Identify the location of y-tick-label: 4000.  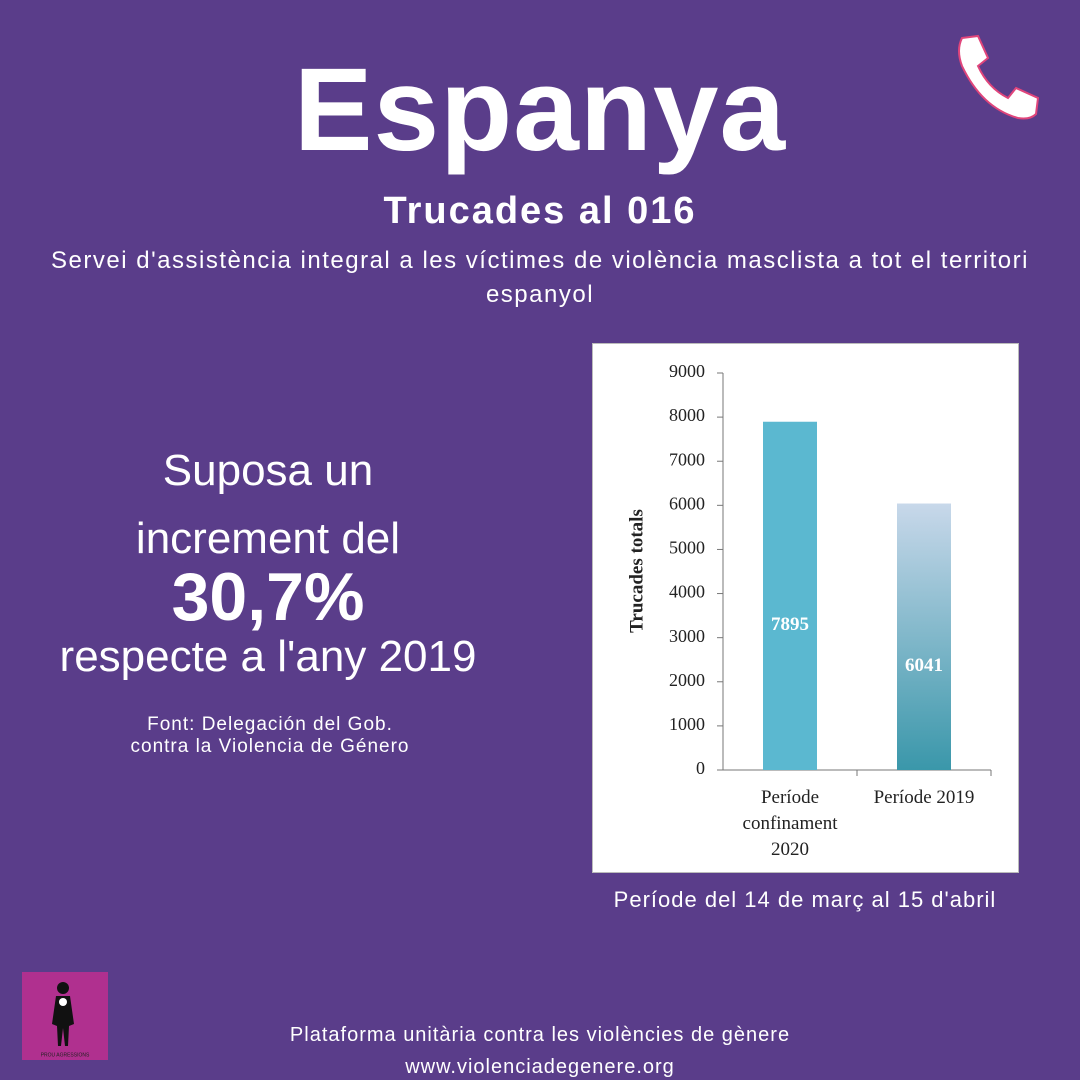
(687, 592).